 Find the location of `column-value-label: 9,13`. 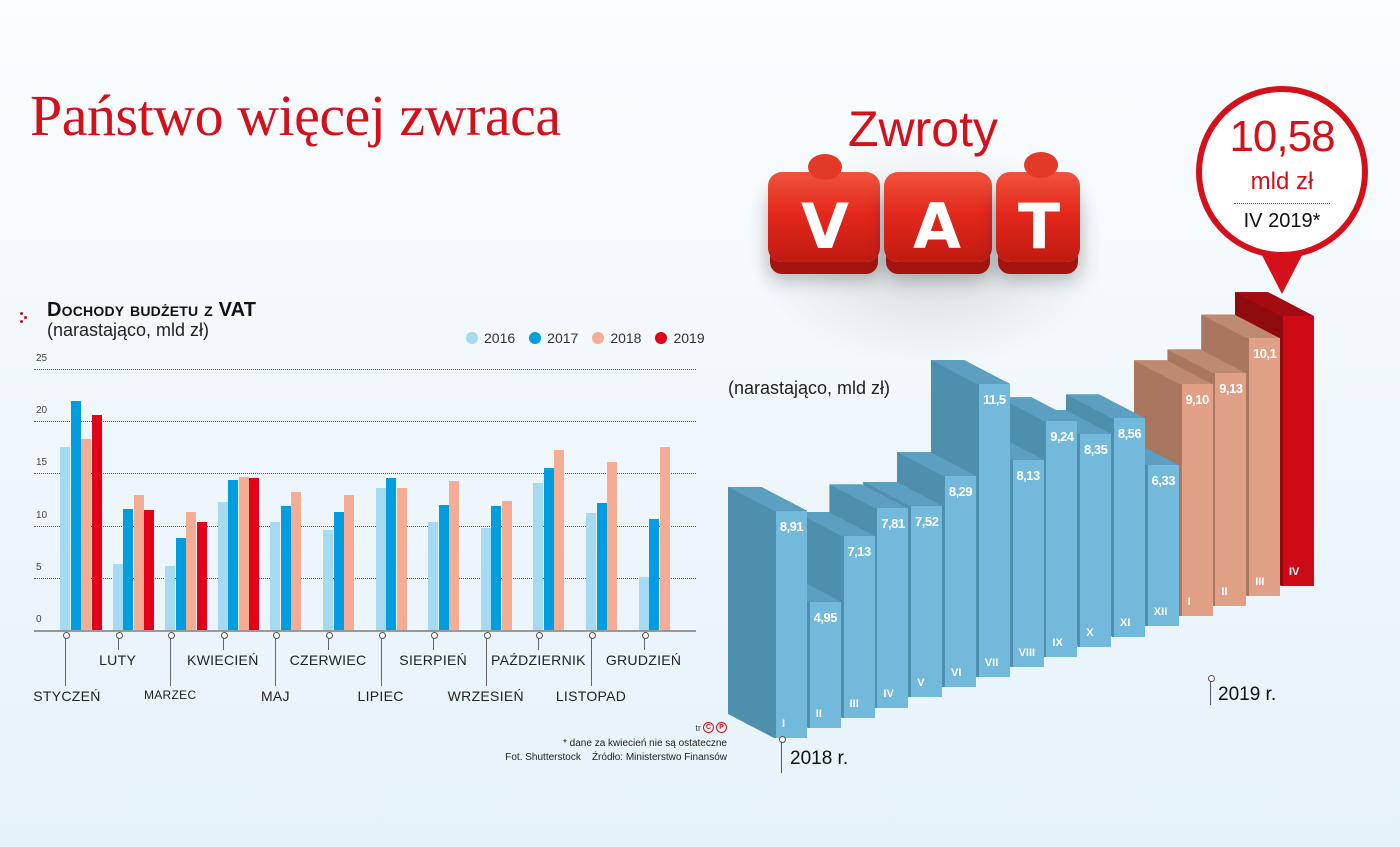

column-value-label: 9,13 is located at coordinates (1231, 389).